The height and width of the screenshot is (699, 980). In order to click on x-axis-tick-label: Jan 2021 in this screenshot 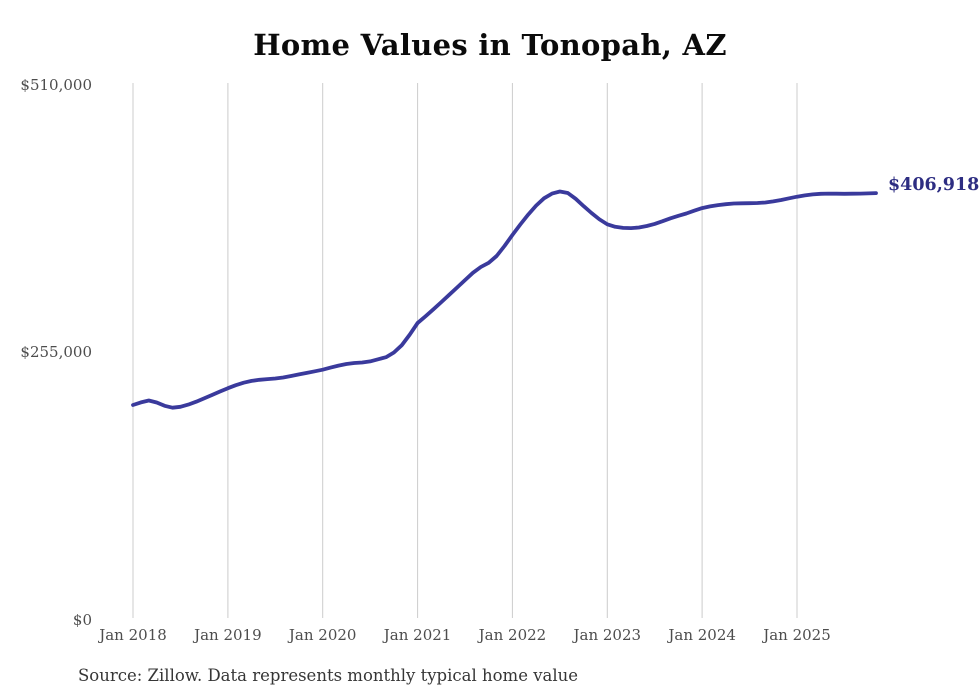, I will do `click(417, 635)`.